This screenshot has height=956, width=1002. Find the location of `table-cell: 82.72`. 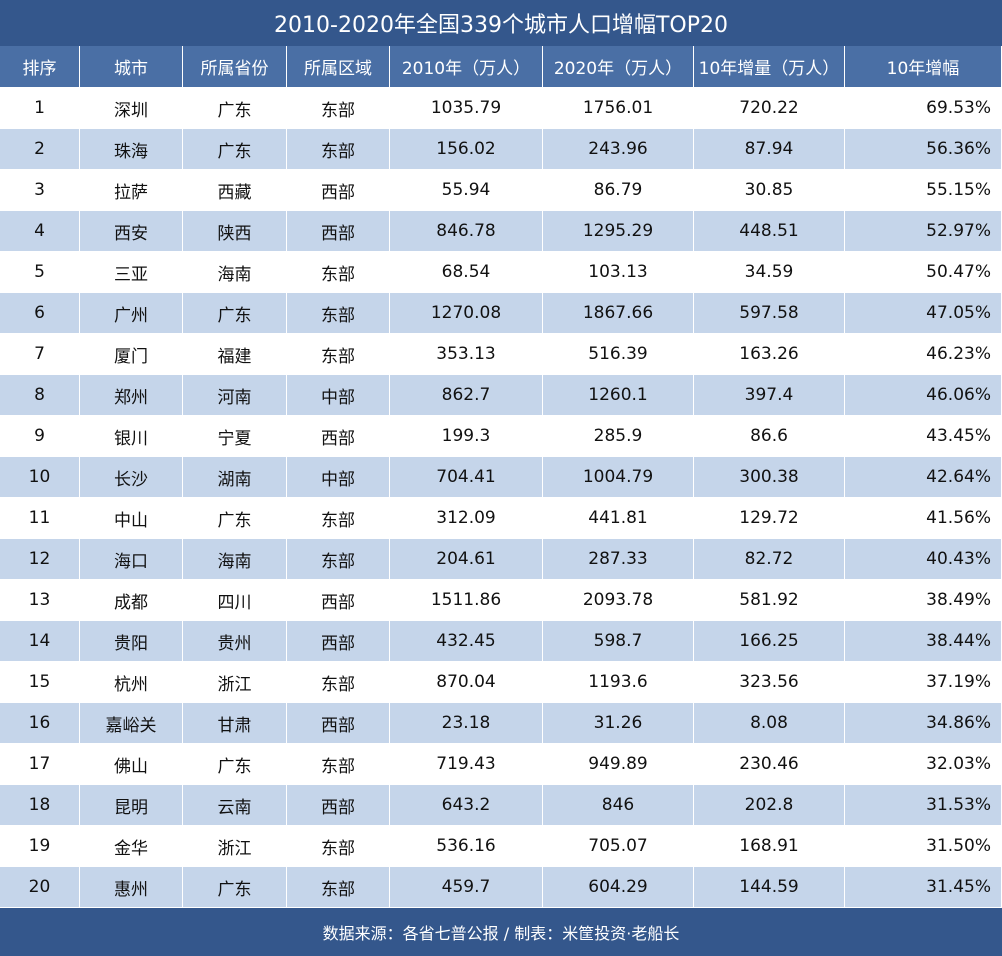

table-cell: 82.72 is located at coordinates (769, 559).